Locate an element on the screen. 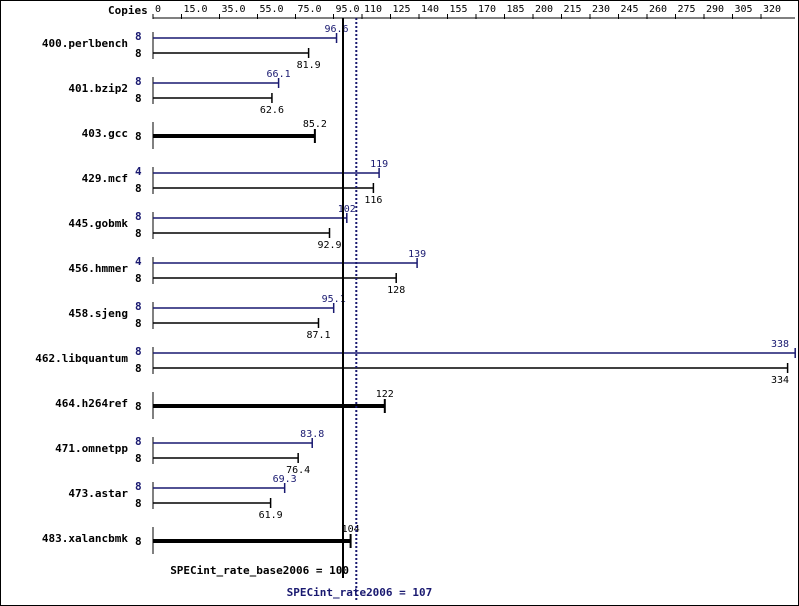 This screenshot has width=799, height=606. base-value-label: 62.6 is located at coordinates (272, 110).